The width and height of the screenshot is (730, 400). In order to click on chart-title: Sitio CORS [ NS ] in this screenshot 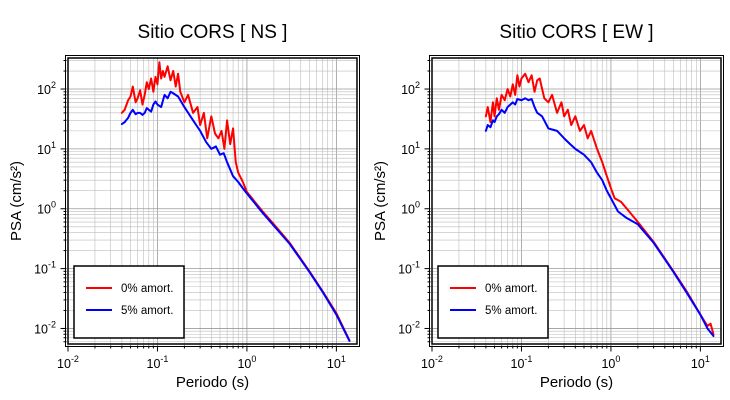, I will do `click(213, 32)`.